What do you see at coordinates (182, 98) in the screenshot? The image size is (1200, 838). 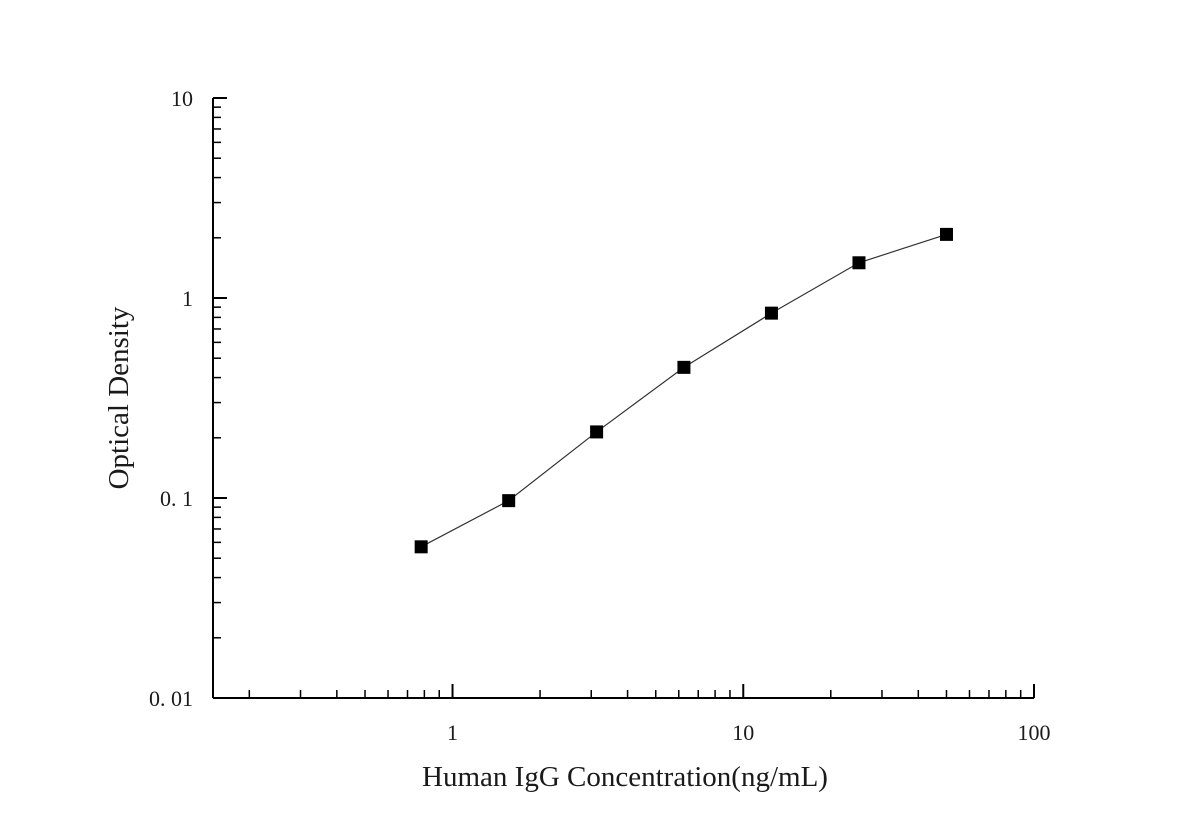 I see `y-tick-label: 10` at bounding box center [182, 98].